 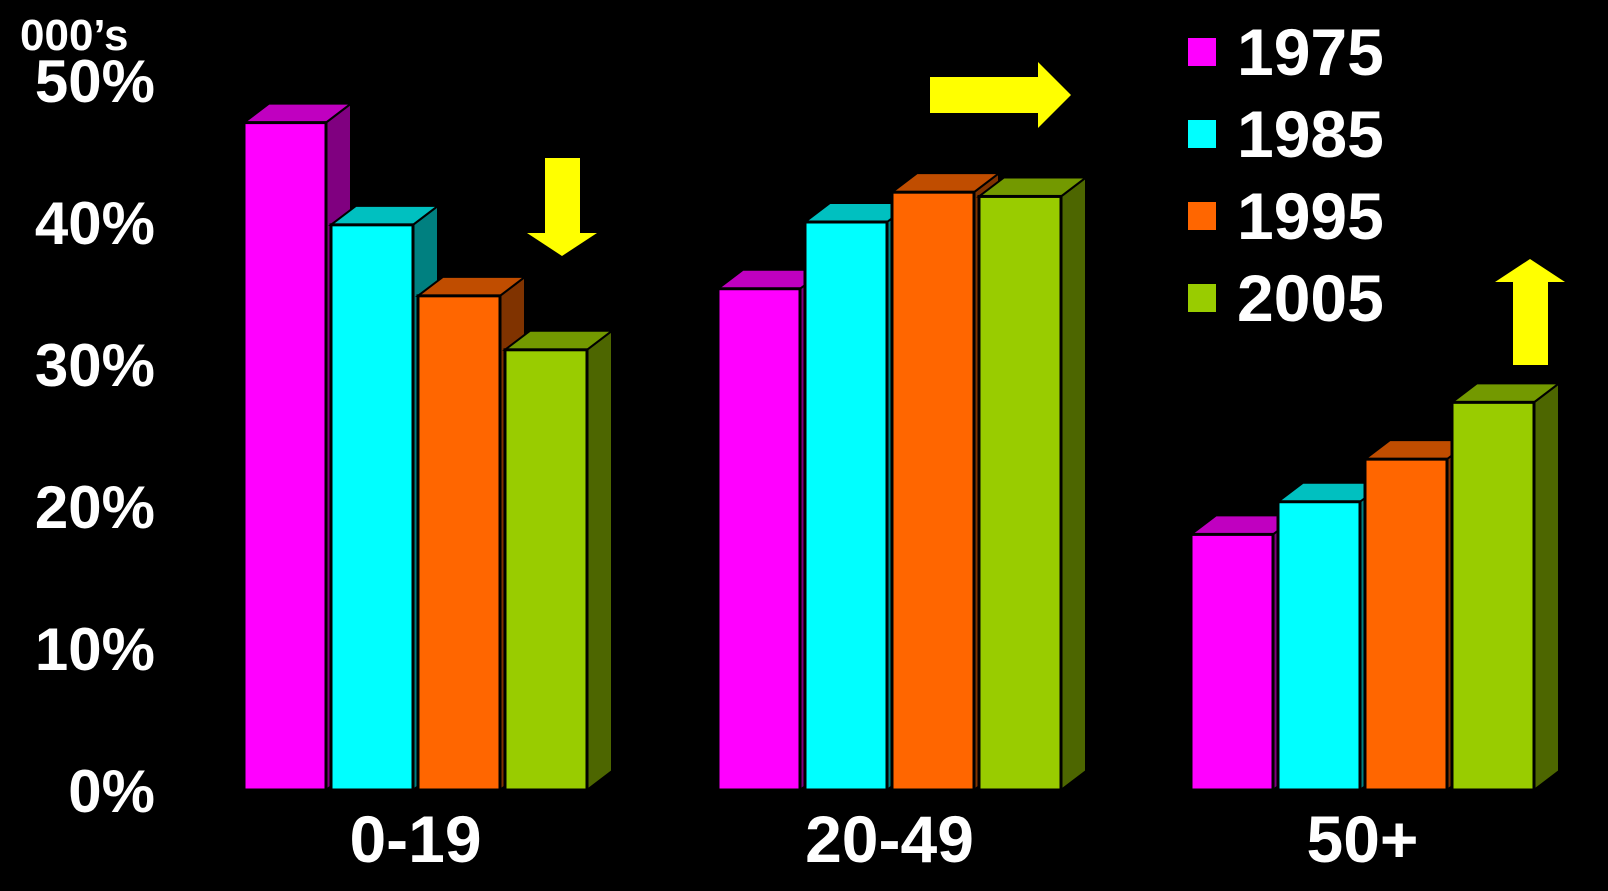 I want to click on y-tick-label: 10%, so click(x=95, y=649).